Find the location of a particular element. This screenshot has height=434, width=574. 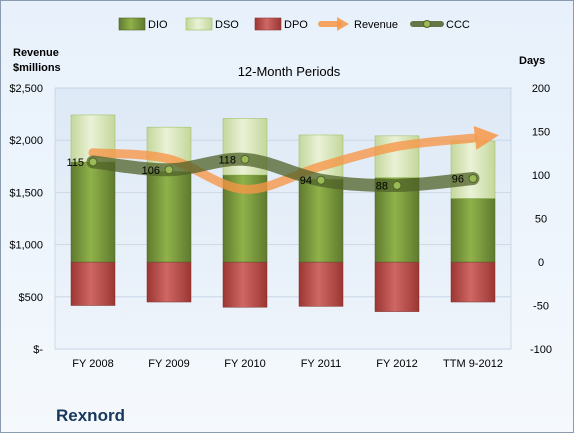

left-tick-label: $- is located at coordinates (38, 350).